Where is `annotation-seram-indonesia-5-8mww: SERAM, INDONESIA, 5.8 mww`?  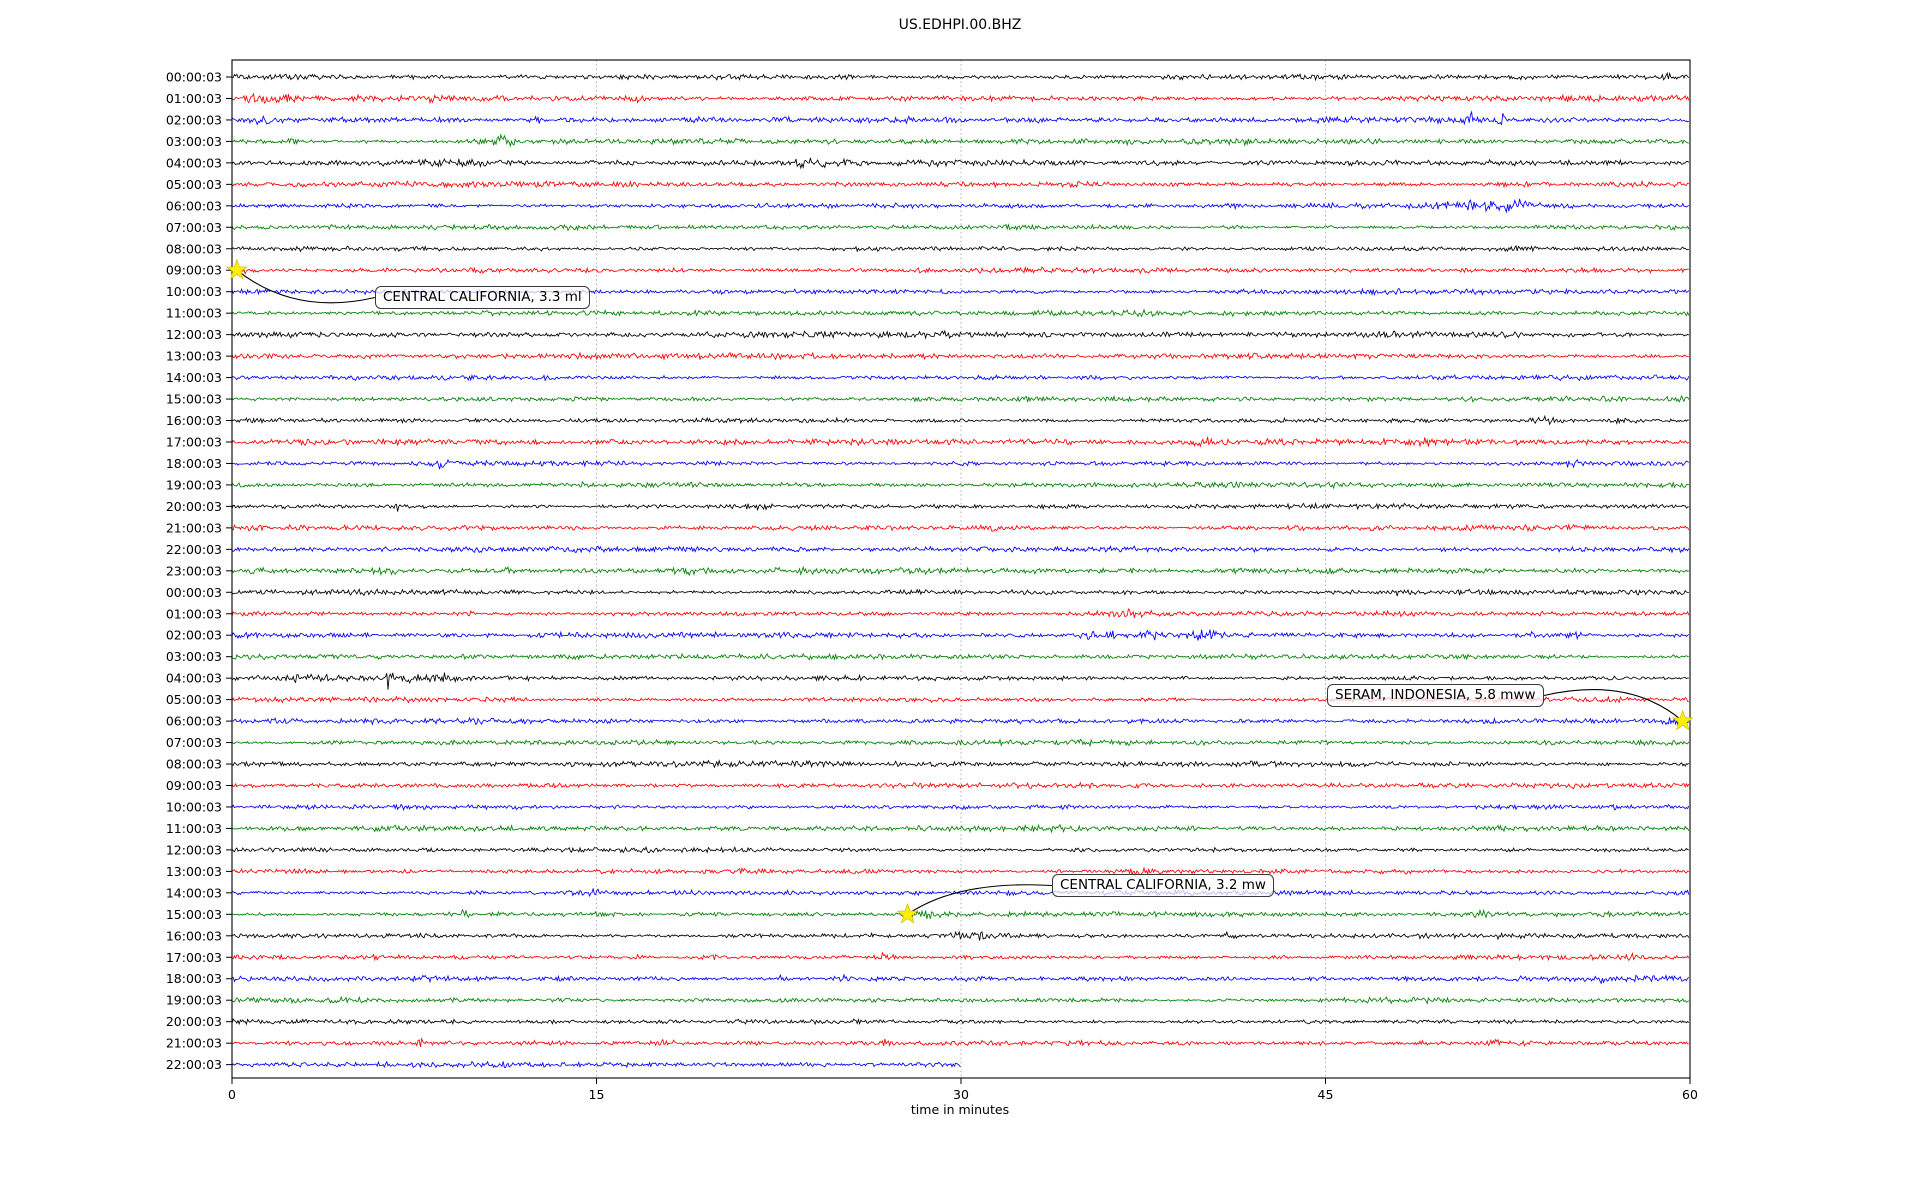
annotation-seram-indonesia-5-8mww: SERAM, INDONESIA, 5.8 mww is located at coordinates (1435, 695).